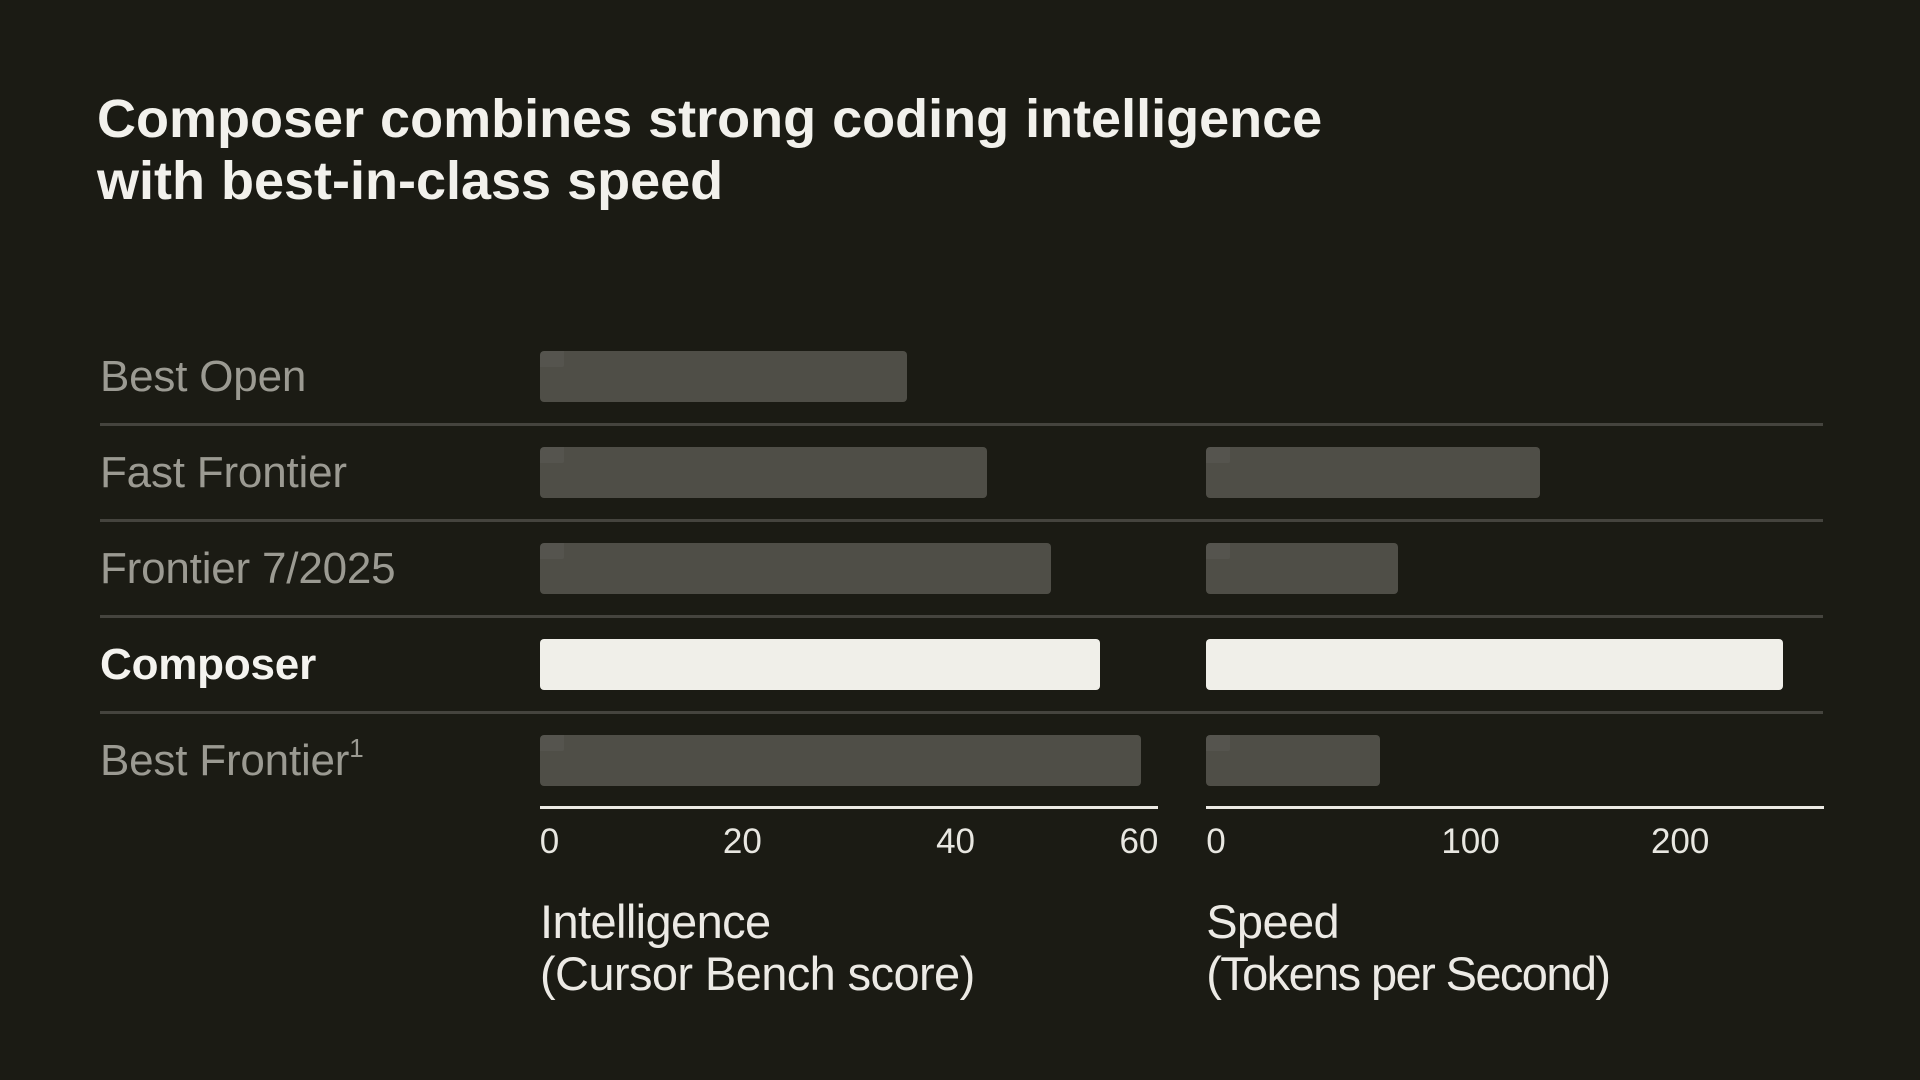 The height and width of the screenshot is (1080, 1920). I want to click on intelligence-axis-caption: Intelligence (Cursor Bench score), so click(757, 947).